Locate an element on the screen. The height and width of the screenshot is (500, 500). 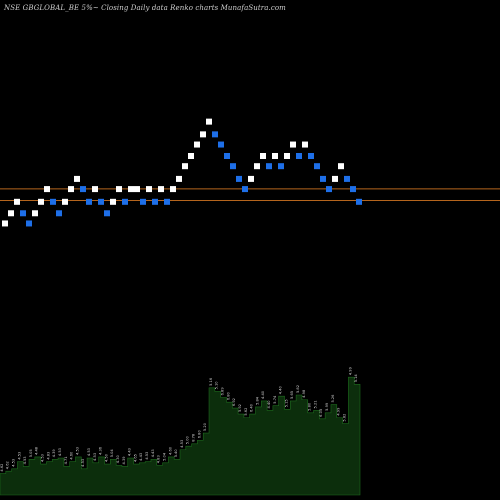
volume-label-20: 4.30 is located at coordinates (118, 459).